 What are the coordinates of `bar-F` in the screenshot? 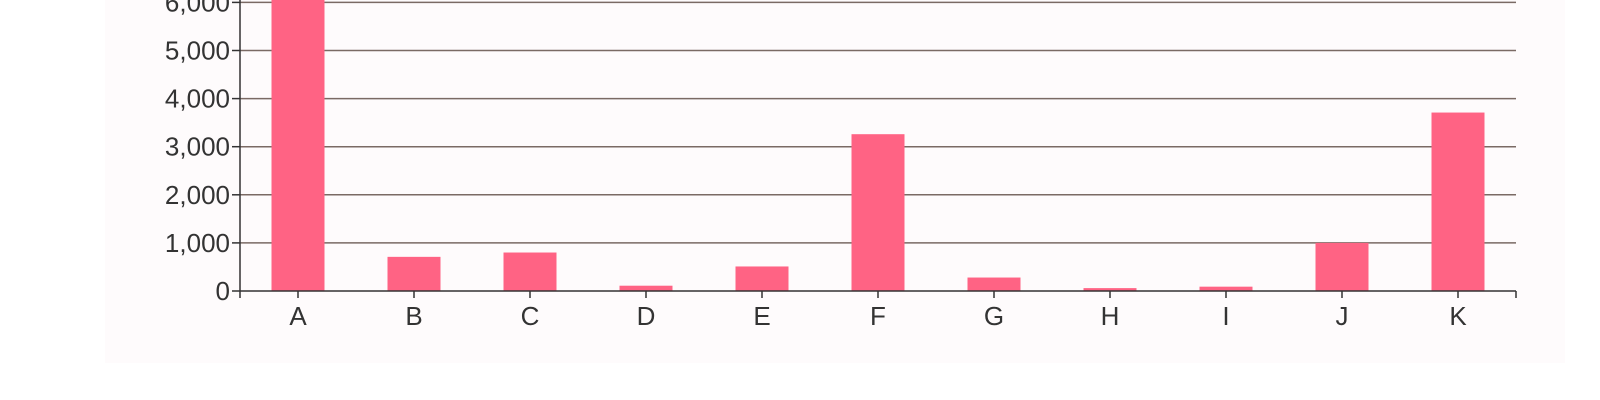 It's located at (878, 212).